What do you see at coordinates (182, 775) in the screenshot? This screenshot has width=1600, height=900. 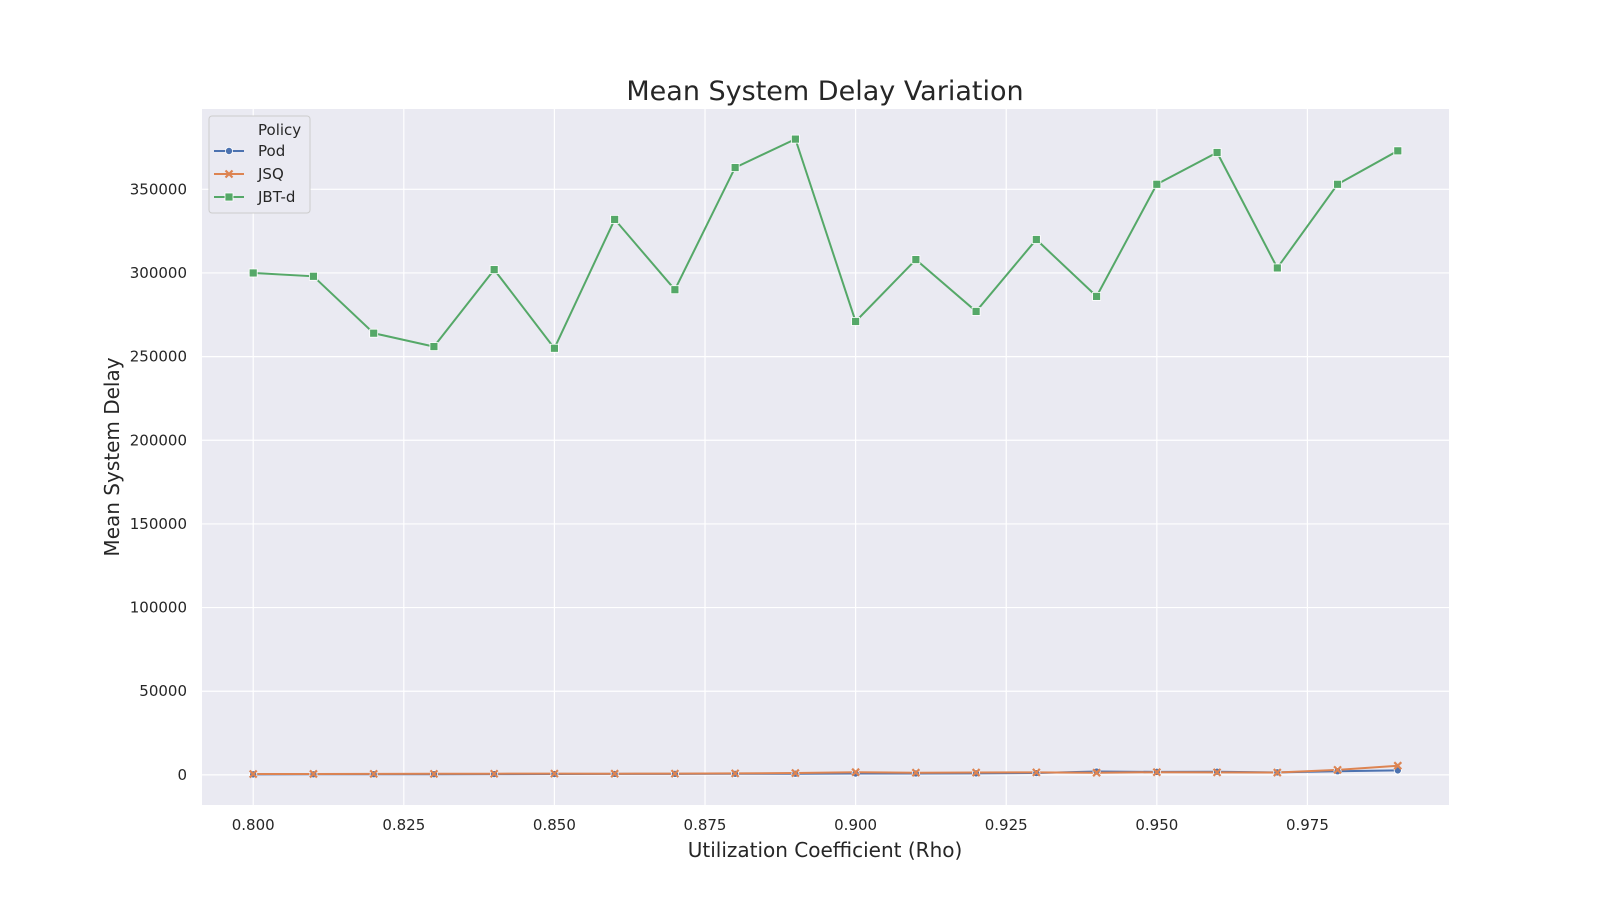 I see `y-tick-label: 0` at bounding box center [182, 775].